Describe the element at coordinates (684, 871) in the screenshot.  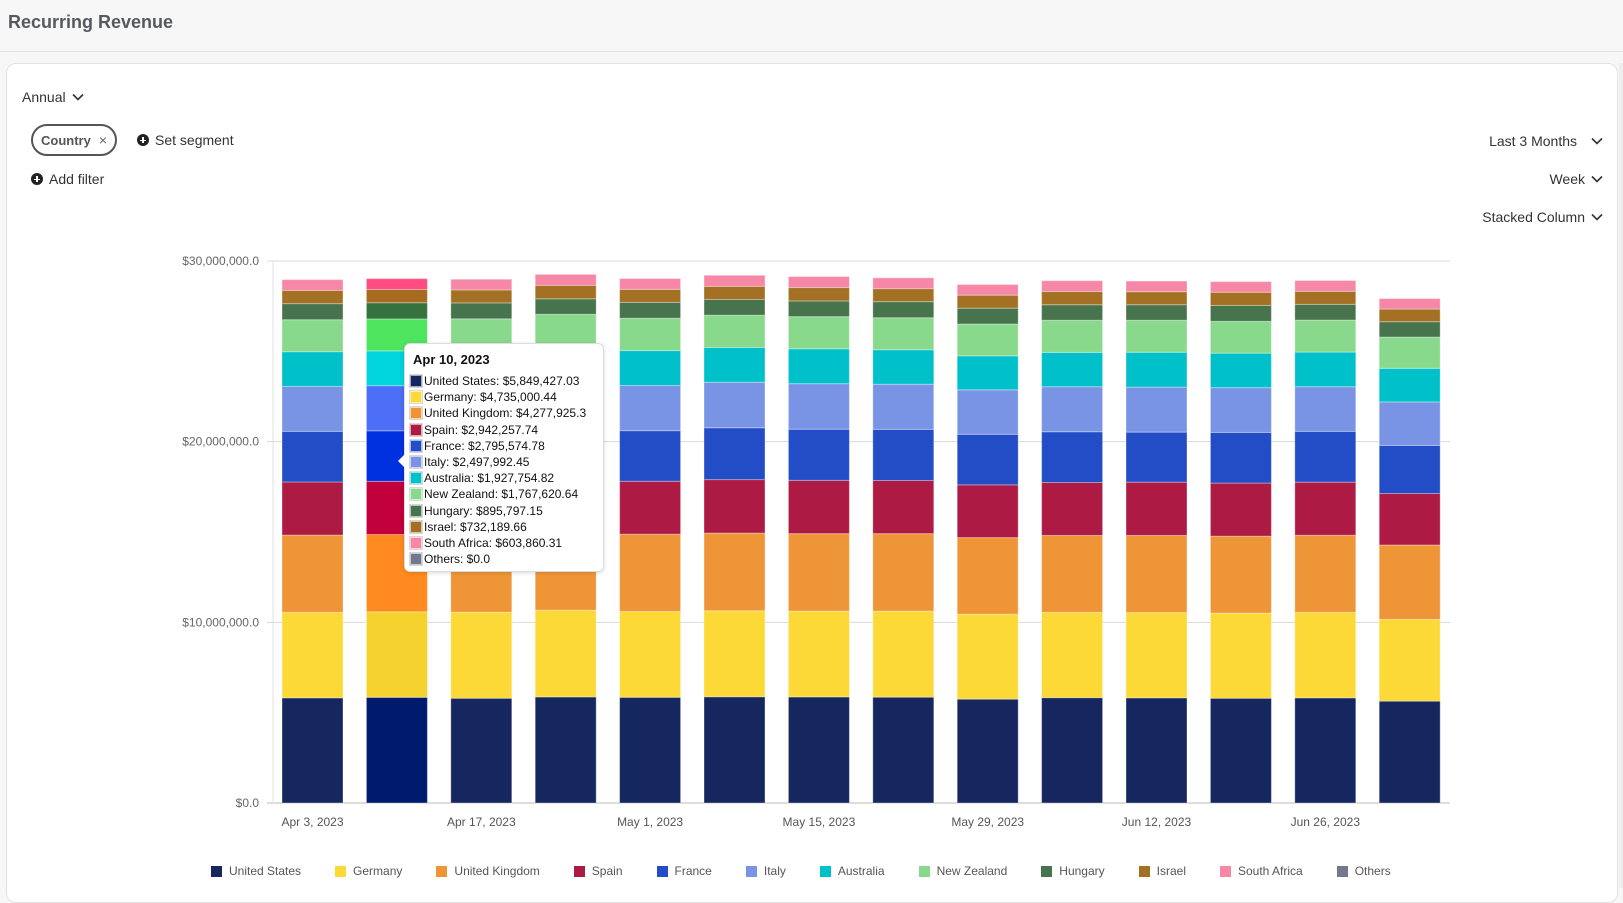
I see `legend-item: France` at that location.